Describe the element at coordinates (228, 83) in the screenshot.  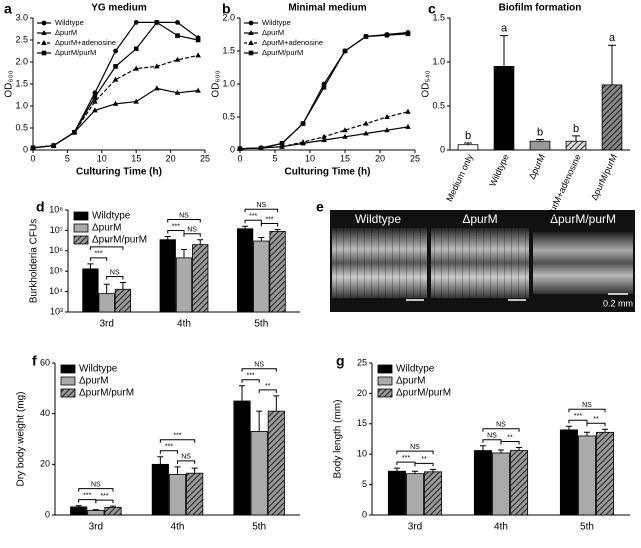
I see `y-tick-label: 1.0` at that location.